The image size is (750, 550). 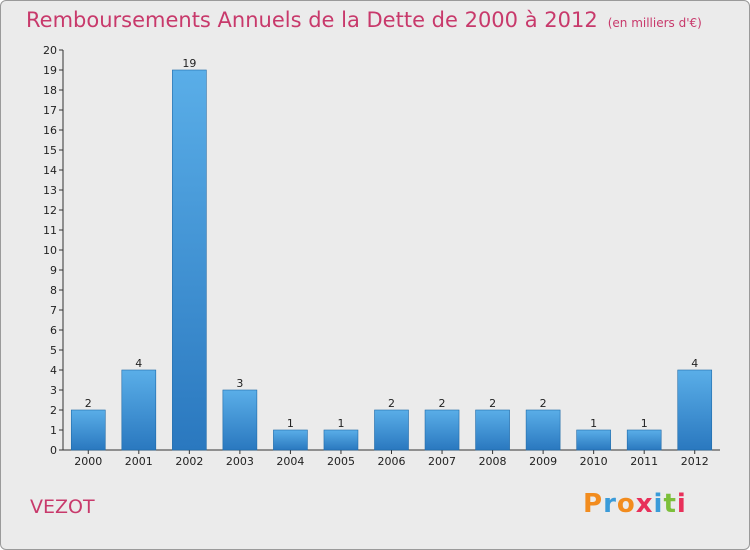 What do you see at coordinates (50, 190) in the screenshot?
I see `y-tick-label: 13` at bounding box center [50, 190].